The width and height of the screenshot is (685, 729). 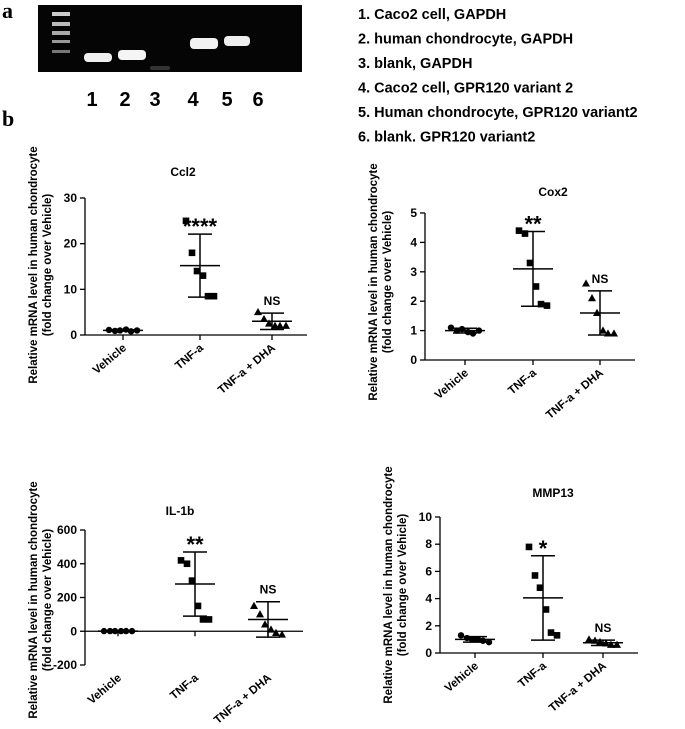 I want to click on chart-title: Ccl2, so click(x=183, y=172).